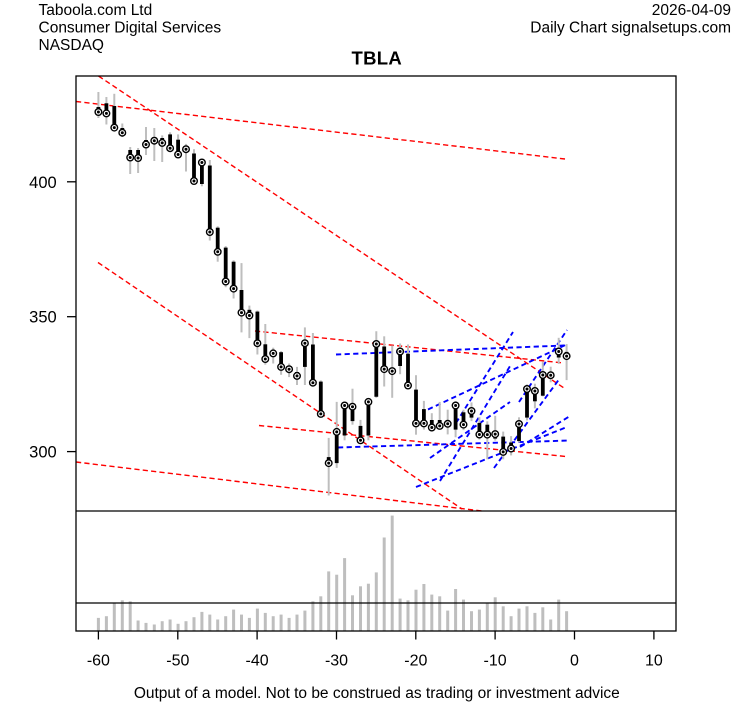  Describe the element at coordinates (177, 661) in the screenshot. I see `svg-text: -50` at that location.